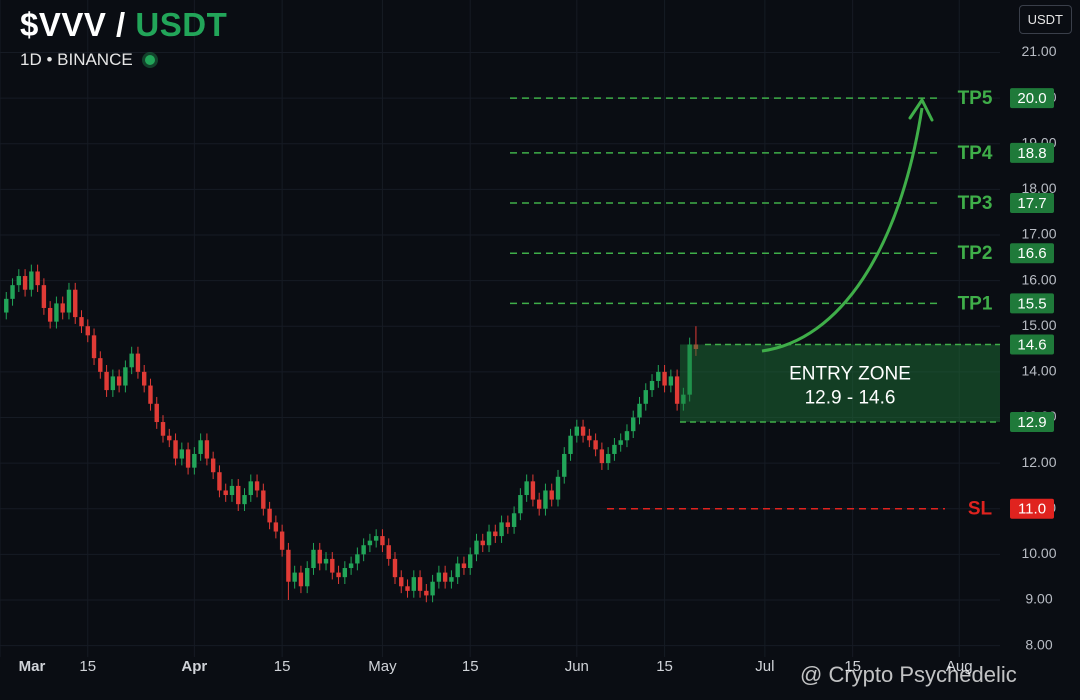  What do you see at coordinates (194, 666) in the screenshot?
I see `x-tick-label: Apr` at bounding box center [194, 666].